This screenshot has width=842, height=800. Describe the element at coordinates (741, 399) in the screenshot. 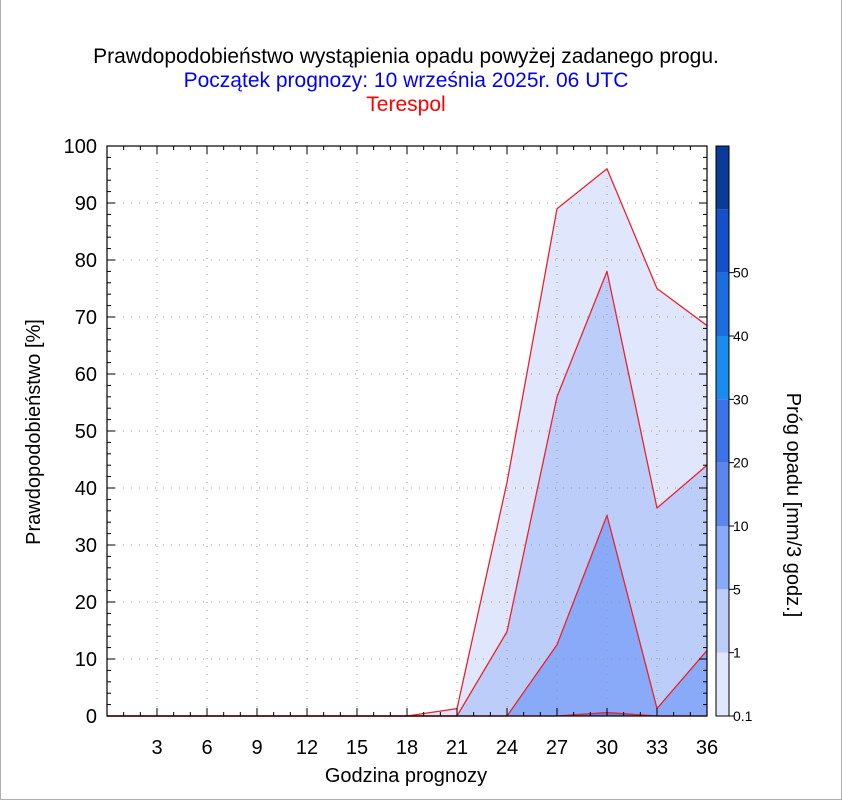

I see `colorbar-tick-label: 30` at that location.